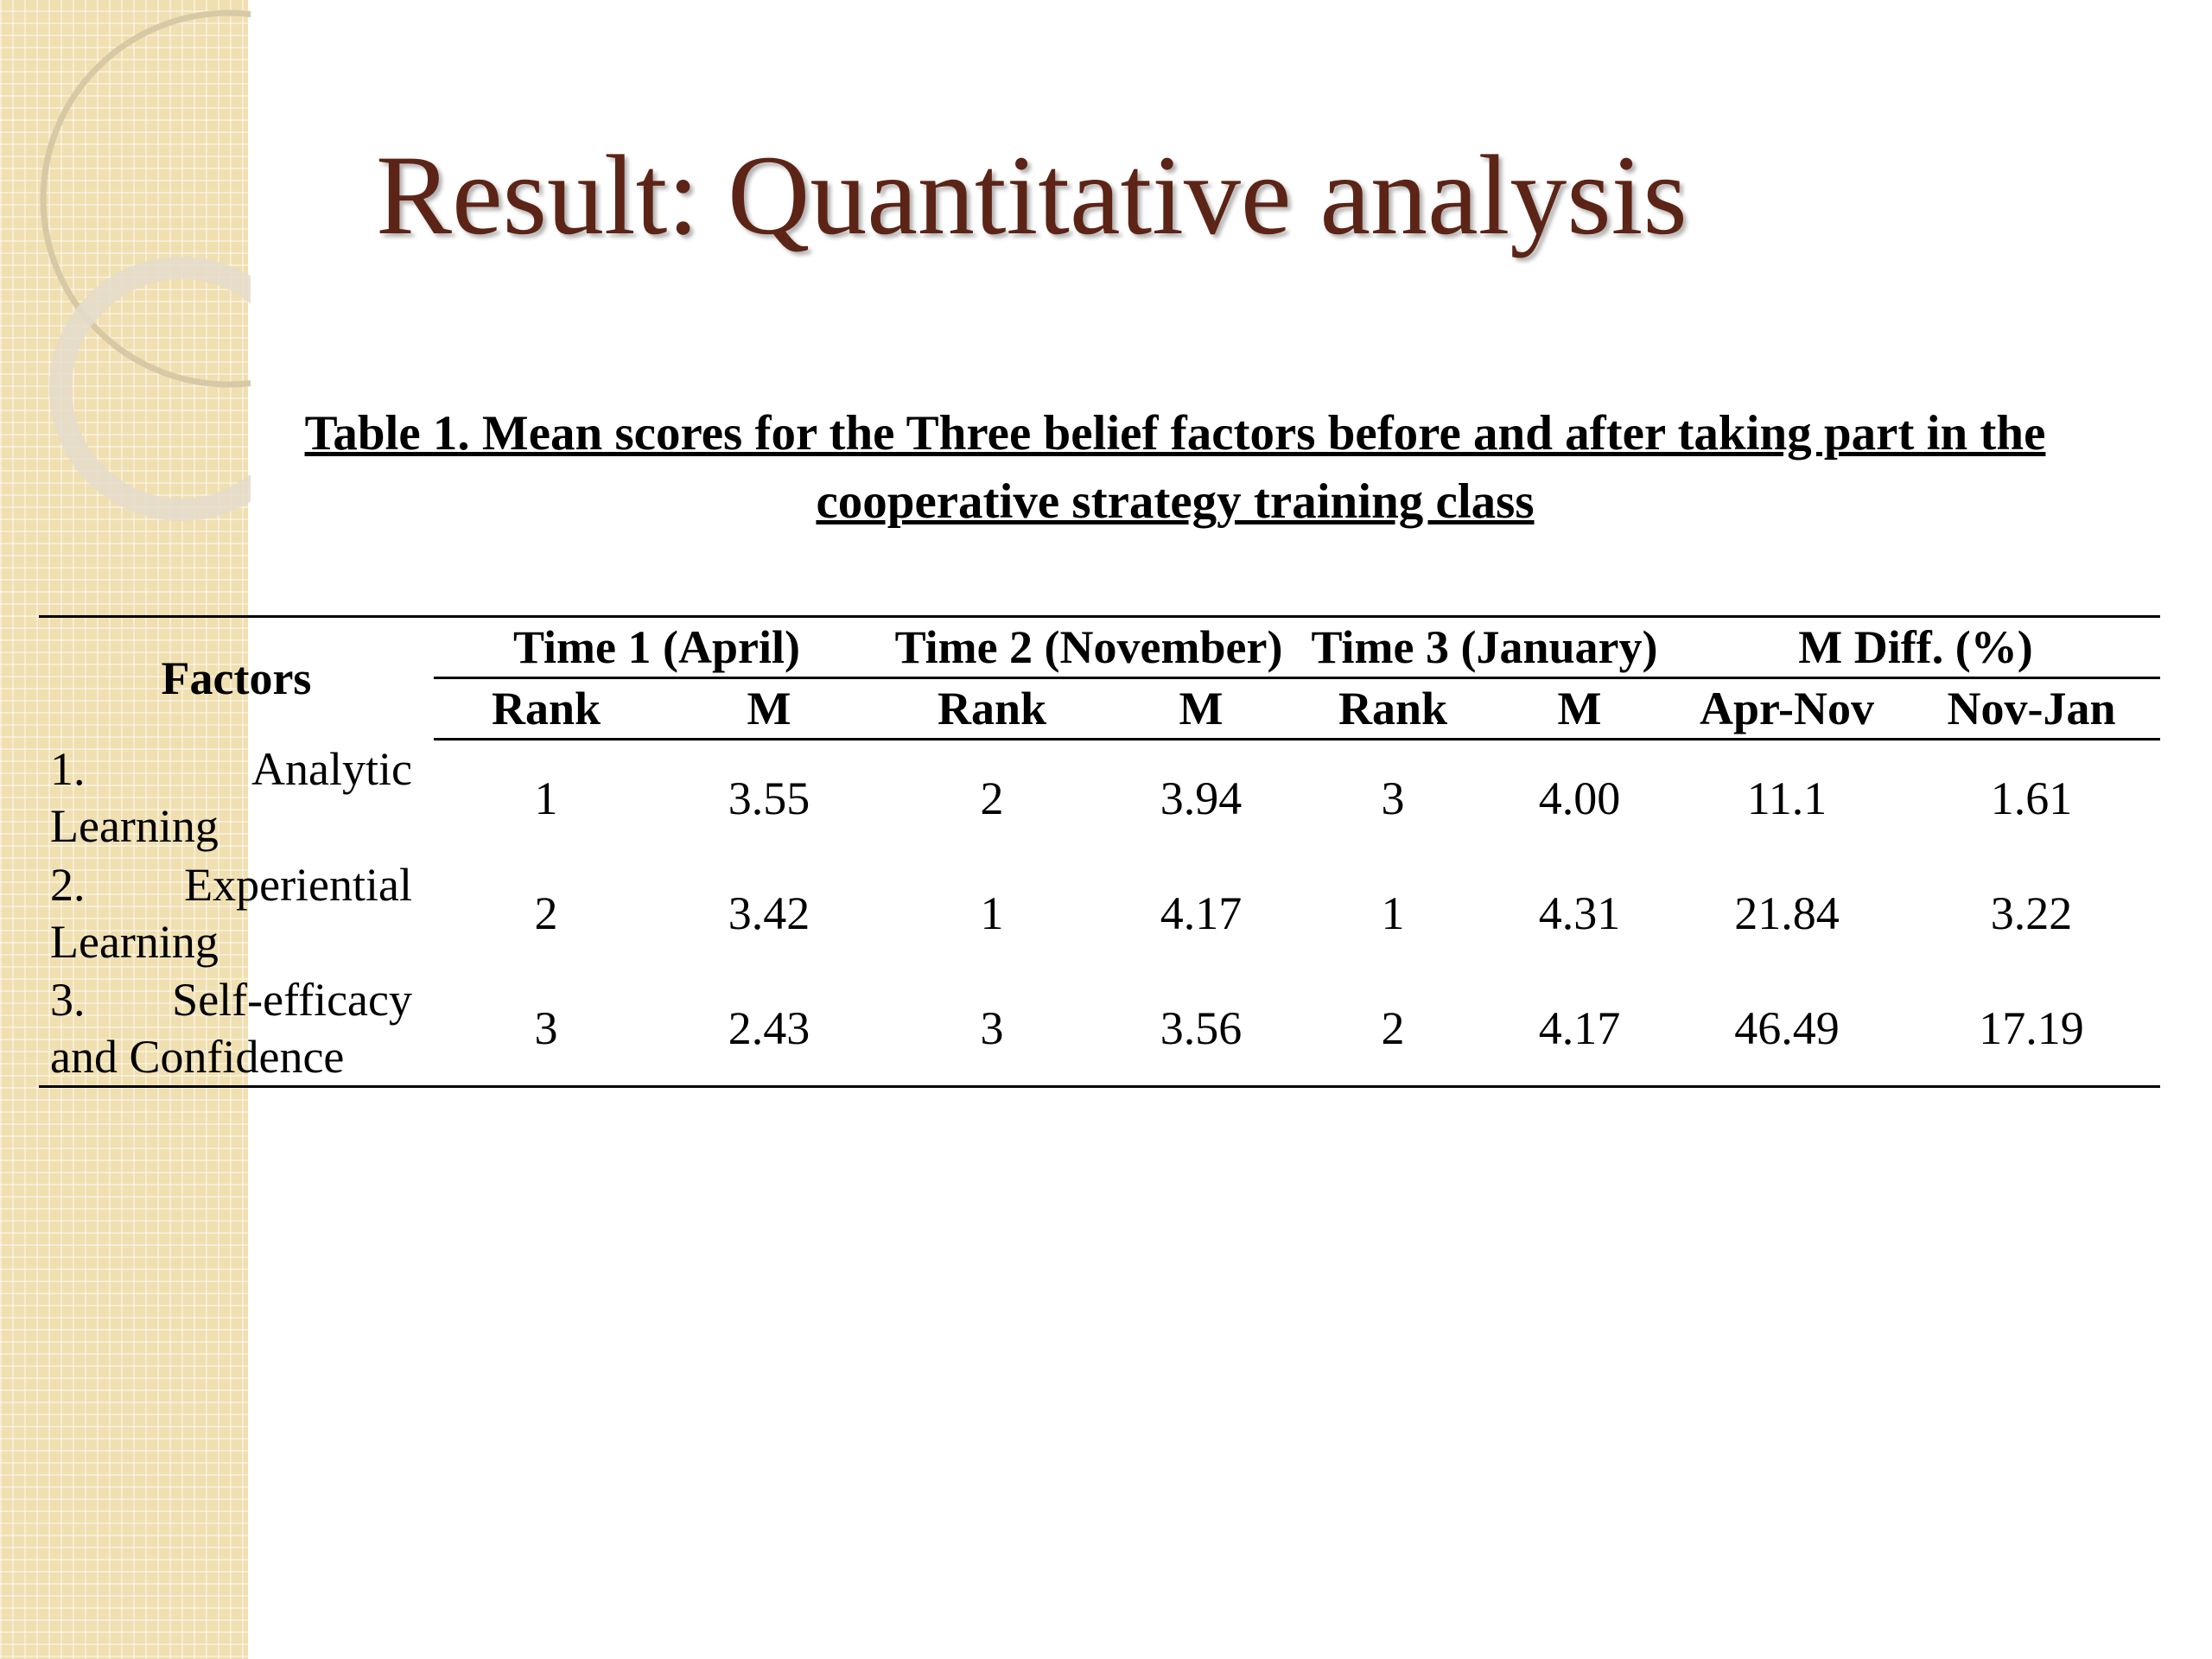 The image size is (2212, 1659). Describe the element at coordinates (231, 797) in the screenshot. I see `factor-cell: 1. Analytic Learning` at that location.